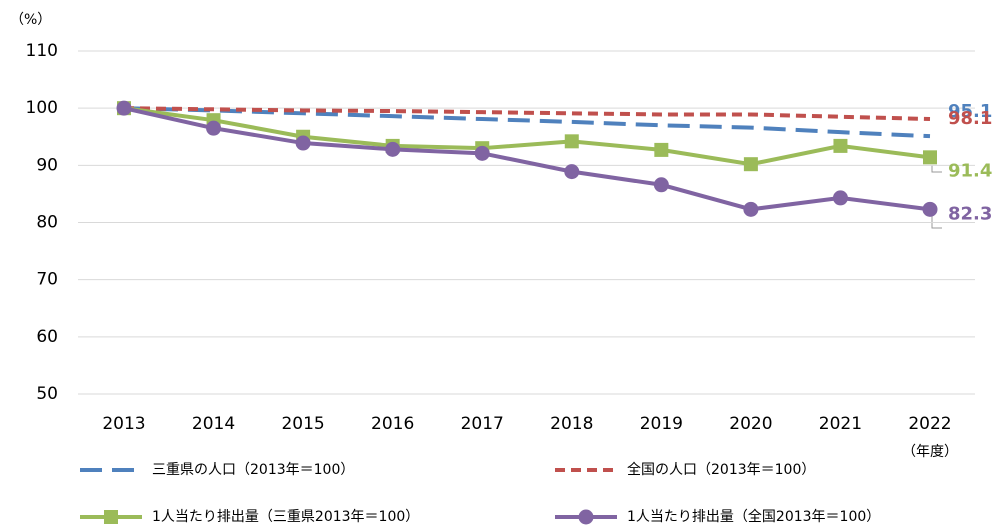  What do you see at coordinates (840, 424) in the screenshot?
I see `x-tick-label: 2021` at bounding box center [840, 424].